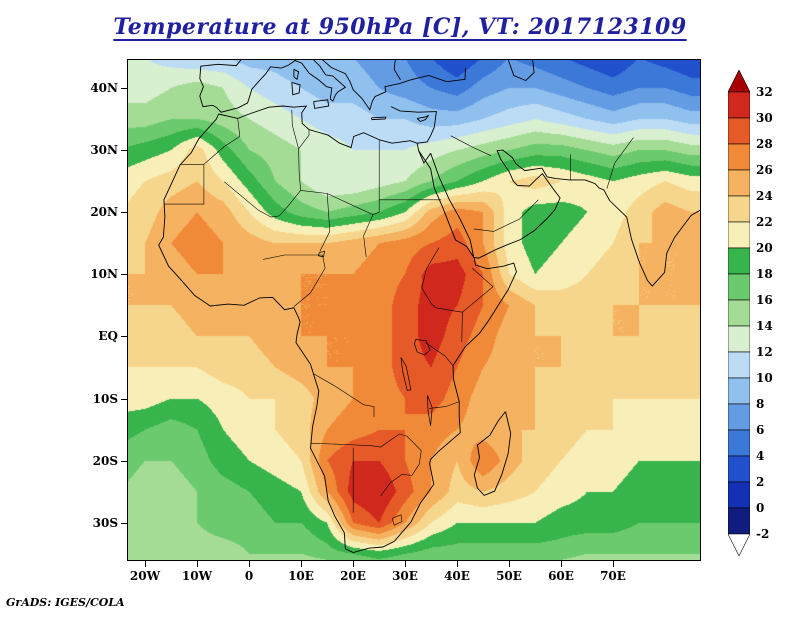 Image resolution: width=800 pixels, height=618 pixels. What do you see at coordinates (353, 576) in the screenshot?
I see `x-tick-label: 20E` at bounding box center [353, 576].